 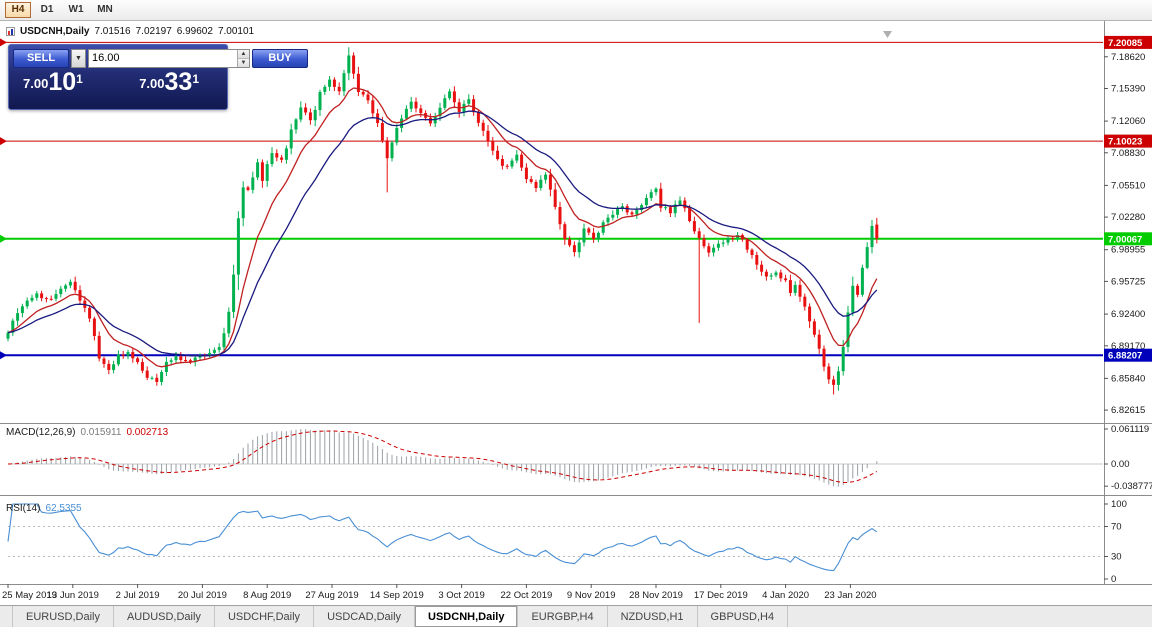 I want to click on ohlc-close: 7.00101, so click(x=236, y=31).